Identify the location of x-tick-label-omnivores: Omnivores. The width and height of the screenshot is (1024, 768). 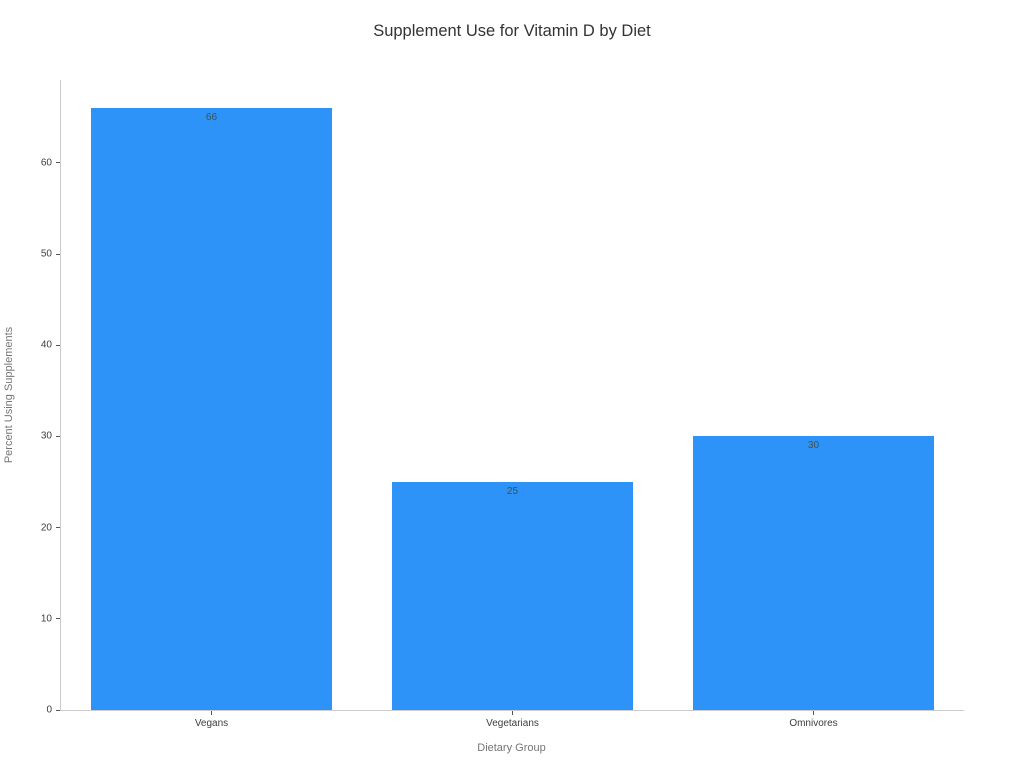
(813, 723).